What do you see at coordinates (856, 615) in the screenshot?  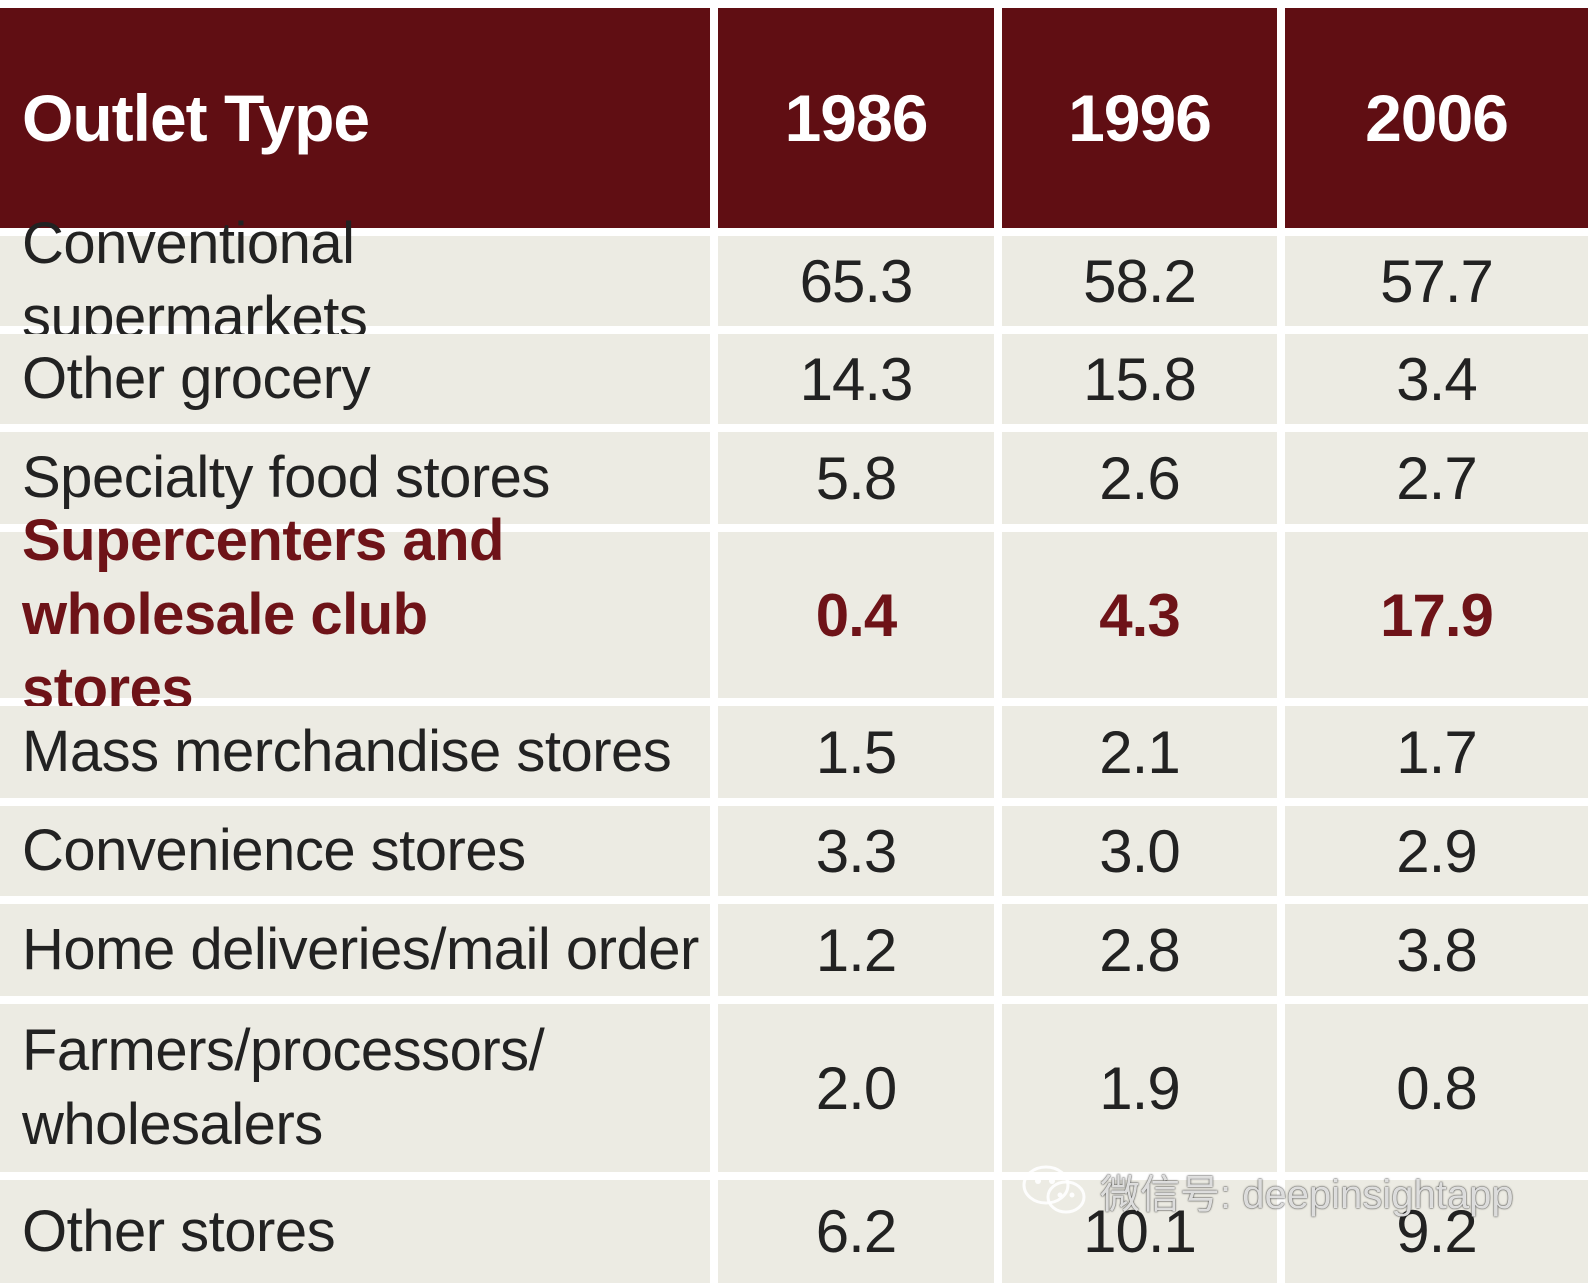 I see `cell-value: 0.4` at bounding box center [856, 615].